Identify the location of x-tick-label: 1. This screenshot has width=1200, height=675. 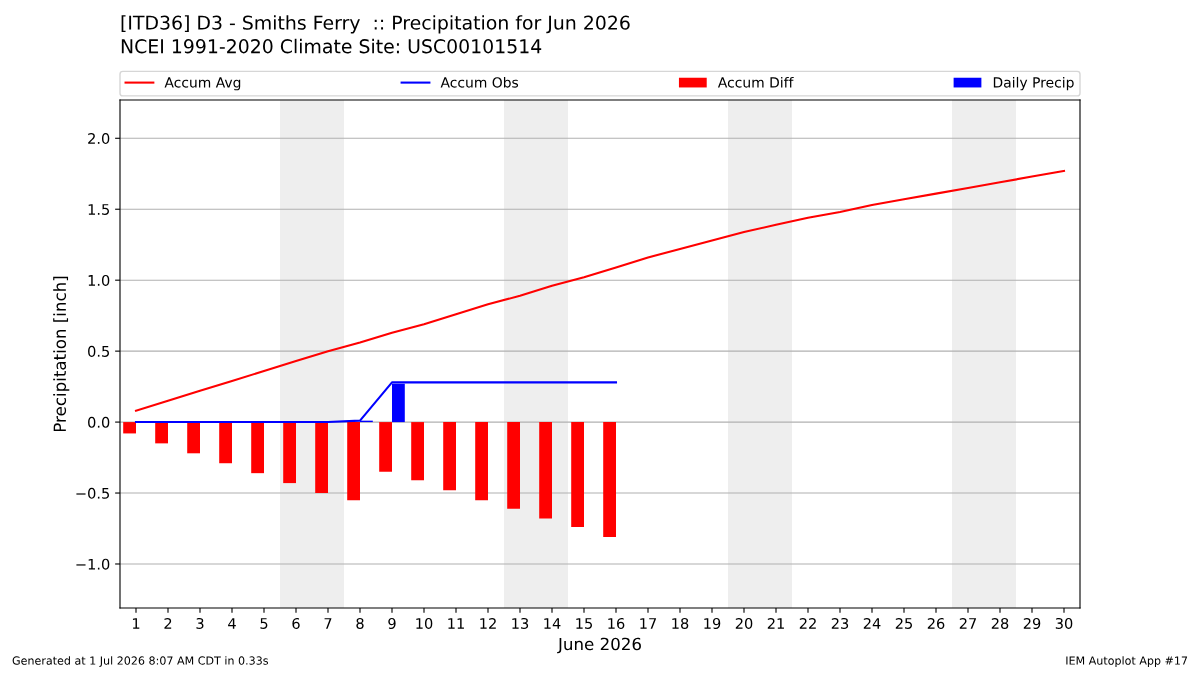
(136, 623).